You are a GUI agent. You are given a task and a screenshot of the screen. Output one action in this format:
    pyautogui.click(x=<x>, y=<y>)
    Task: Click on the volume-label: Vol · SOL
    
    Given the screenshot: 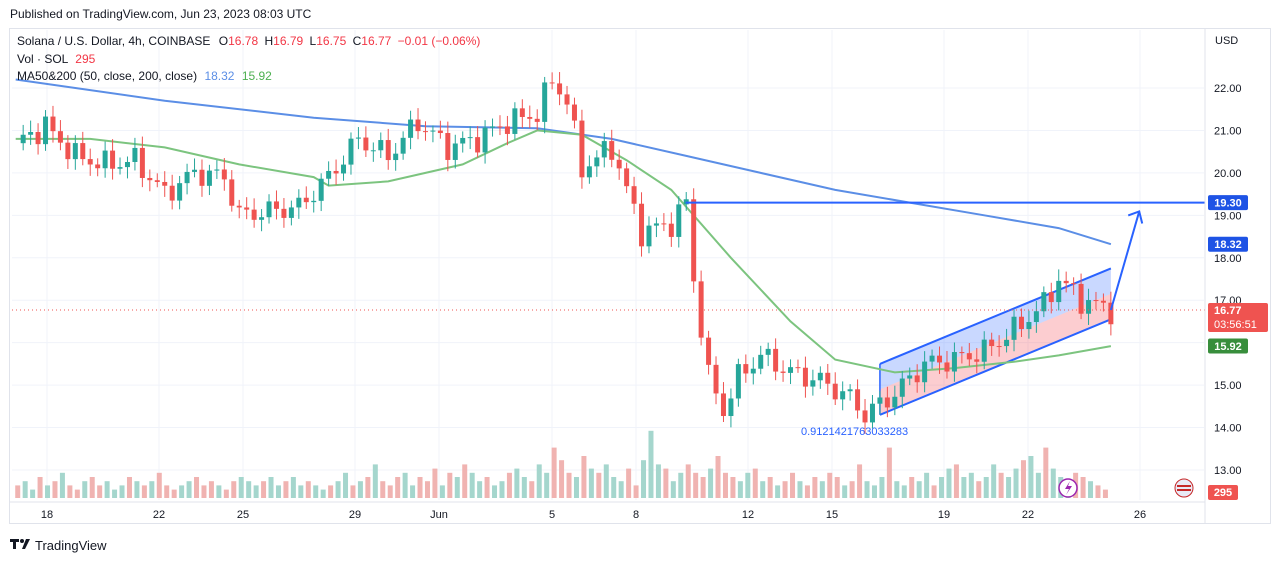 What is the action you would take?
    pyautogui.click(x=42, y=59)
    